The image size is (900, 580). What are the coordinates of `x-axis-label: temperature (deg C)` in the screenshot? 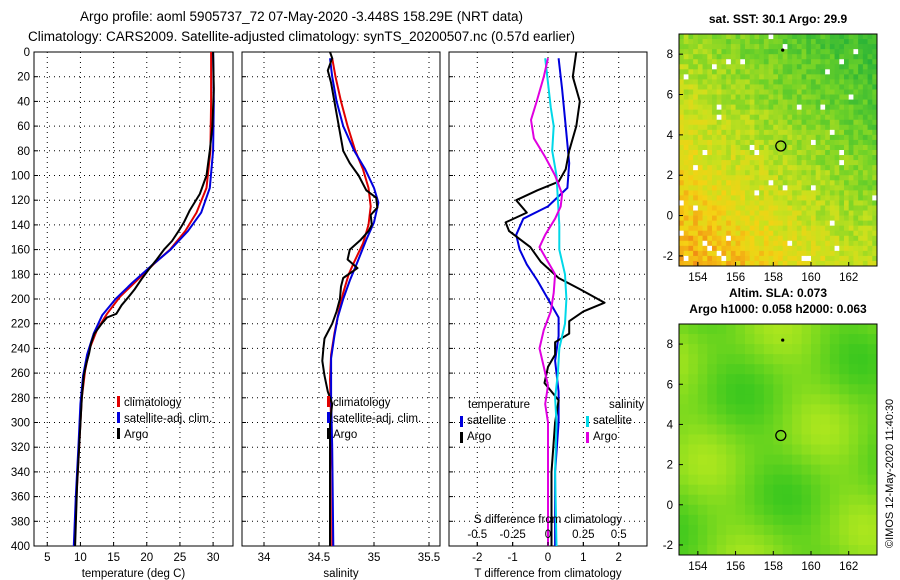 It's located at (134, 574).